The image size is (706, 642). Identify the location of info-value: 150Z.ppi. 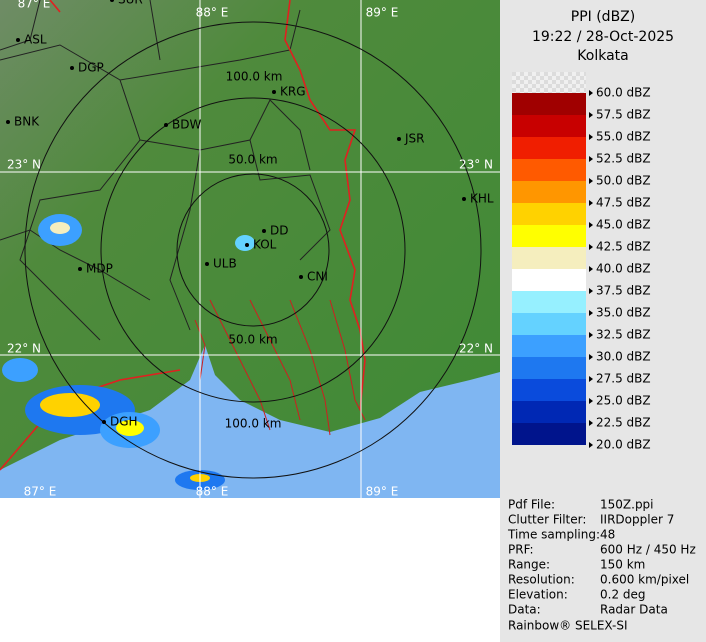
(627, 505).